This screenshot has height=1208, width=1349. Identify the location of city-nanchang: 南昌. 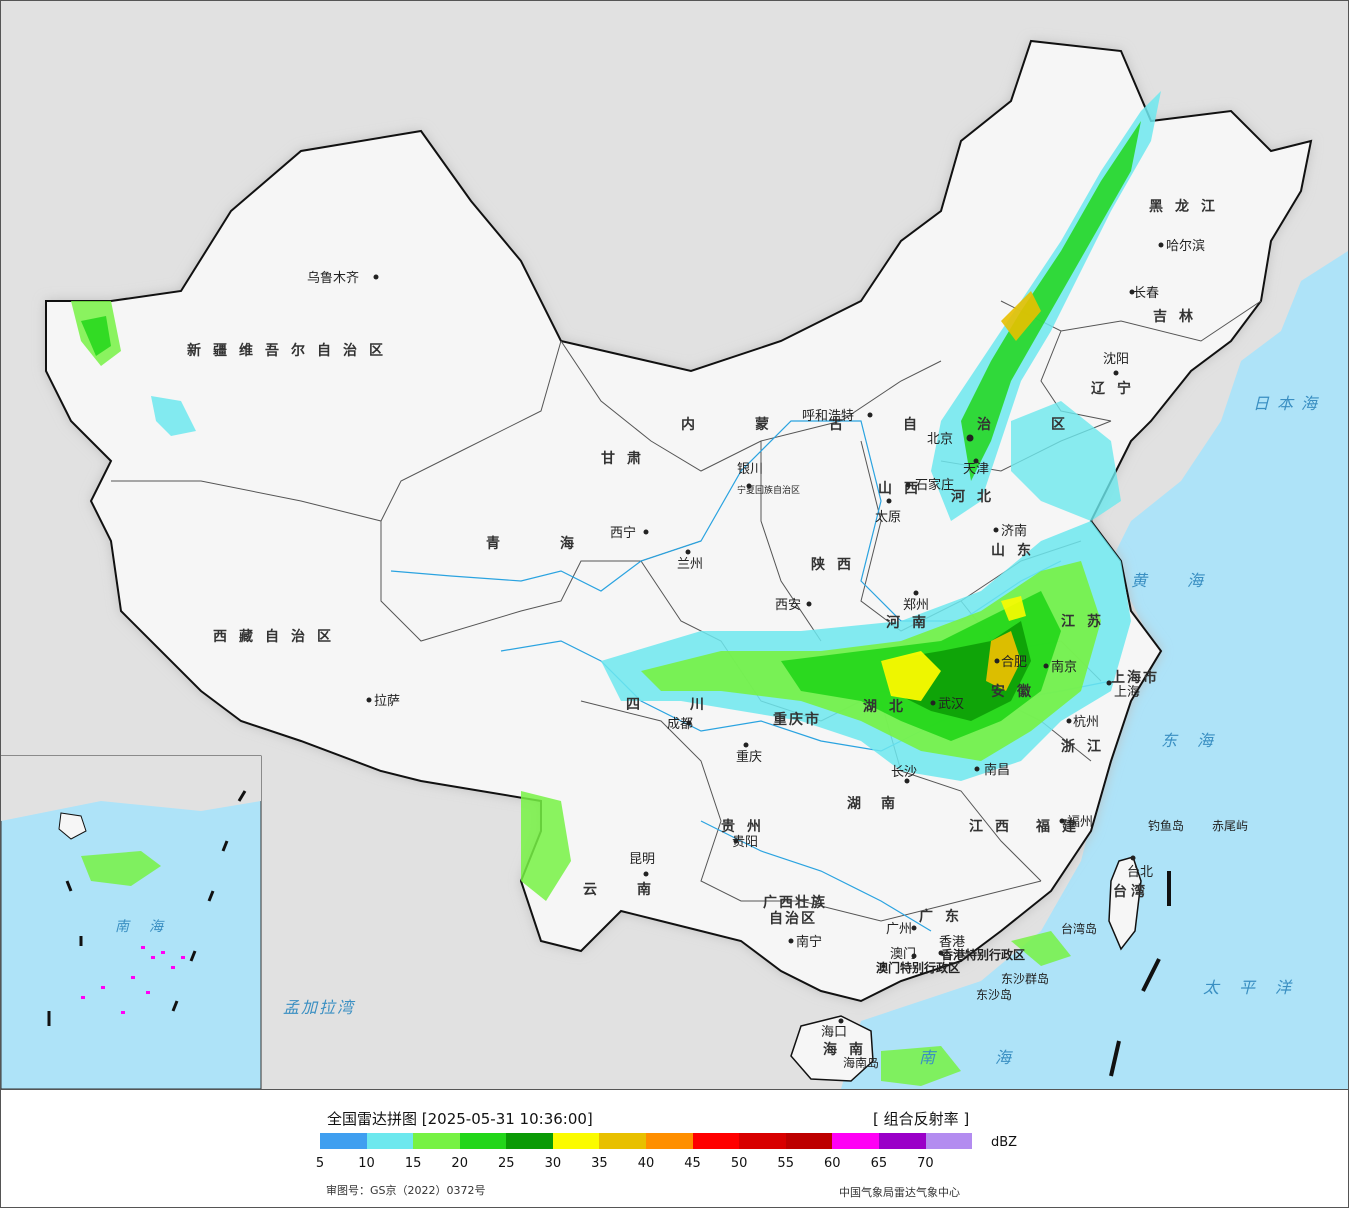
(997, 770).